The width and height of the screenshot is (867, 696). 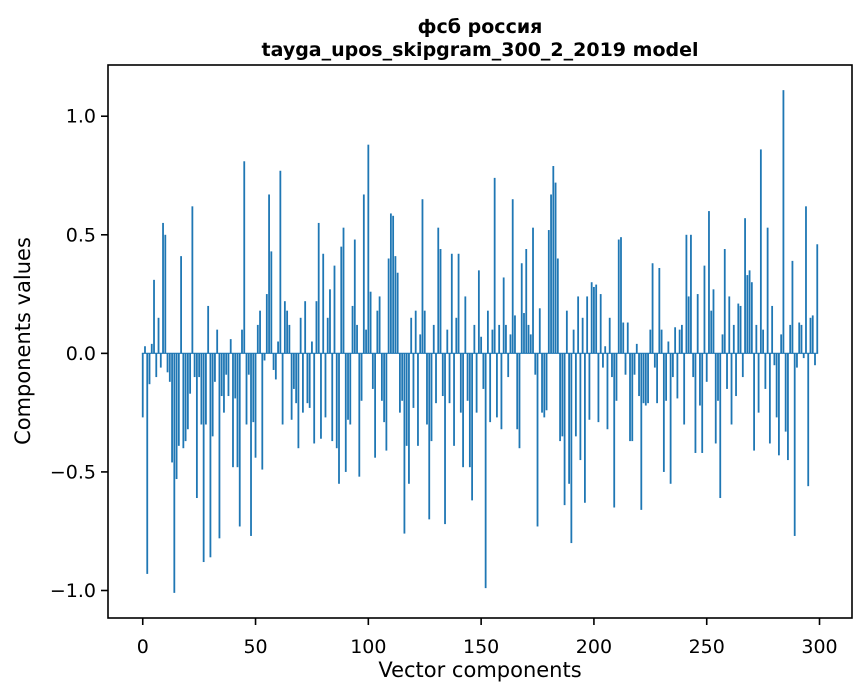 What do you see at coordinates (73, 472) in the screenshot?
I see `y-tick-label: −0.5` at bounding box center [73, 472].